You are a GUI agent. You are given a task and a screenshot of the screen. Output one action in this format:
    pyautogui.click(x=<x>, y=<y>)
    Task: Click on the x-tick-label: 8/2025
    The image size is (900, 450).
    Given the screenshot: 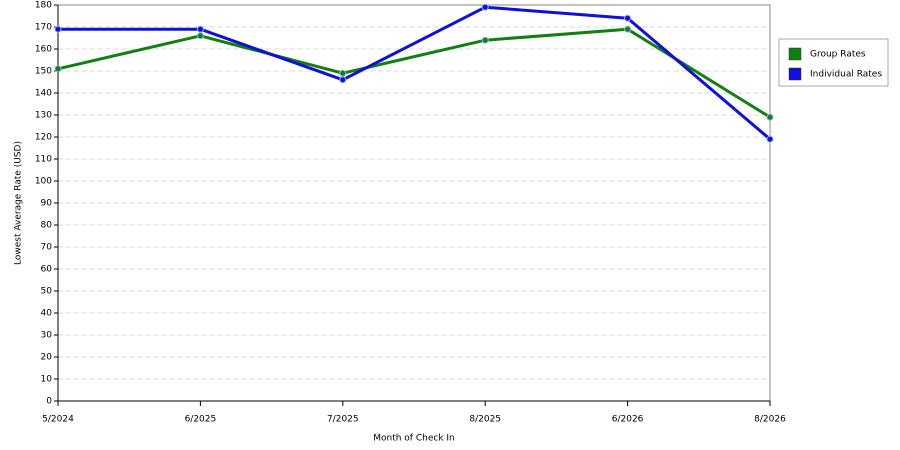 What is the action you would take?
    pyautogui.click(x=485, y=420)
    